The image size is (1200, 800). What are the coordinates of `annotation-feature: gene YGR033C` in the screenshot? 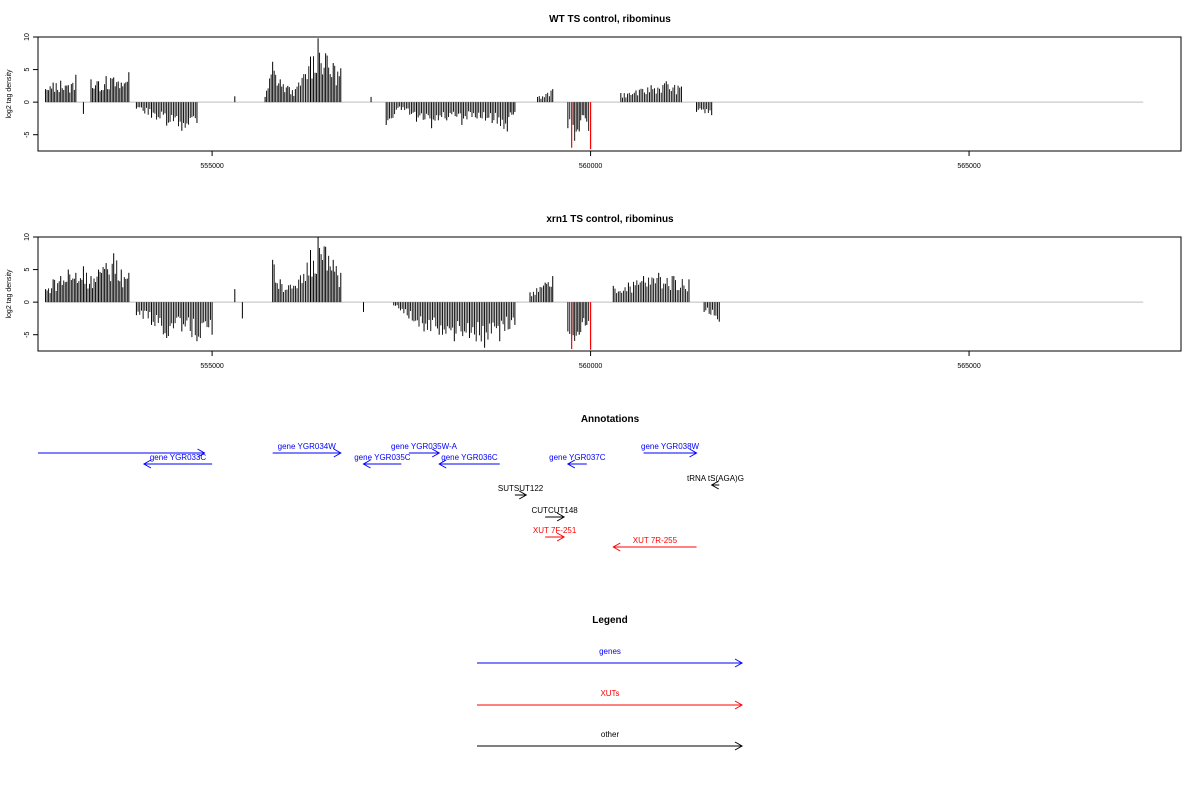 It's located at (177, 461).